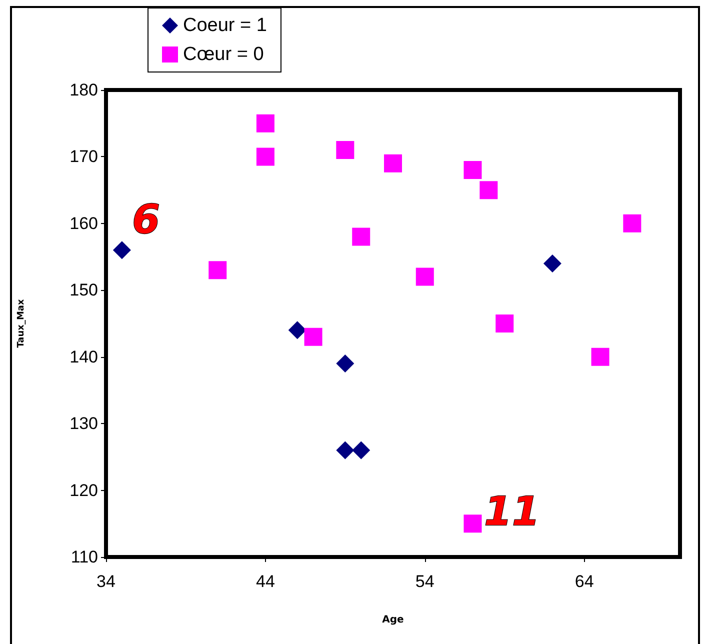  What do you see at coordinates (84, 156) in the screenshot?
I see `y-tick-label: 170` at bounding box center [84, 156].